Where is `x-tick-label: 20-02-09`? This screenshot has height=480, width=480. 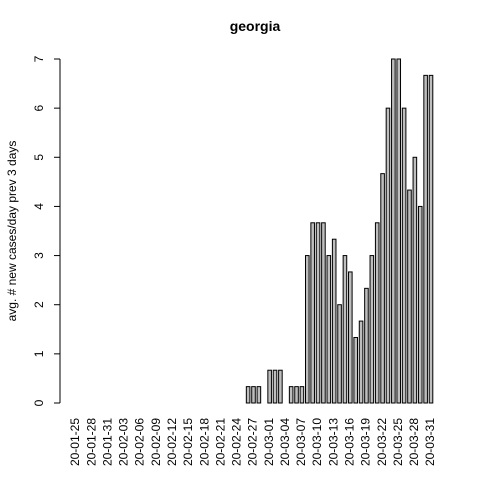 x-tick-label: 20-02-09 is located at coordinates (156, 442).